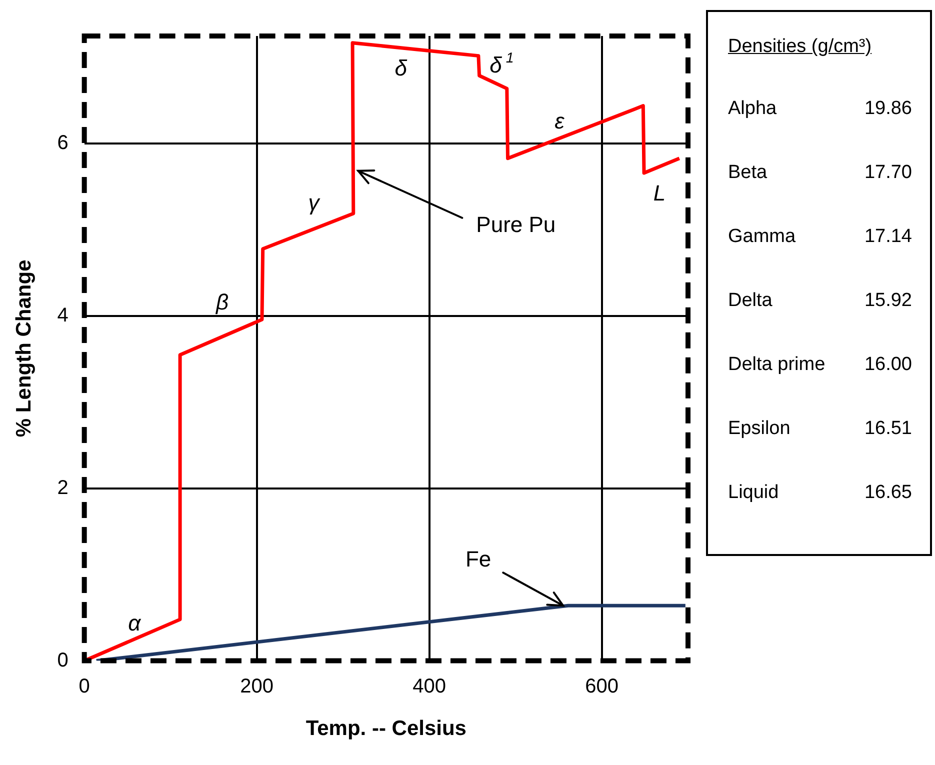 The width and height of the screenshot is (935, 765). Describe the element at coordinates (516, 224) in the screenshot. I see `text: Pure Pu` at that location.